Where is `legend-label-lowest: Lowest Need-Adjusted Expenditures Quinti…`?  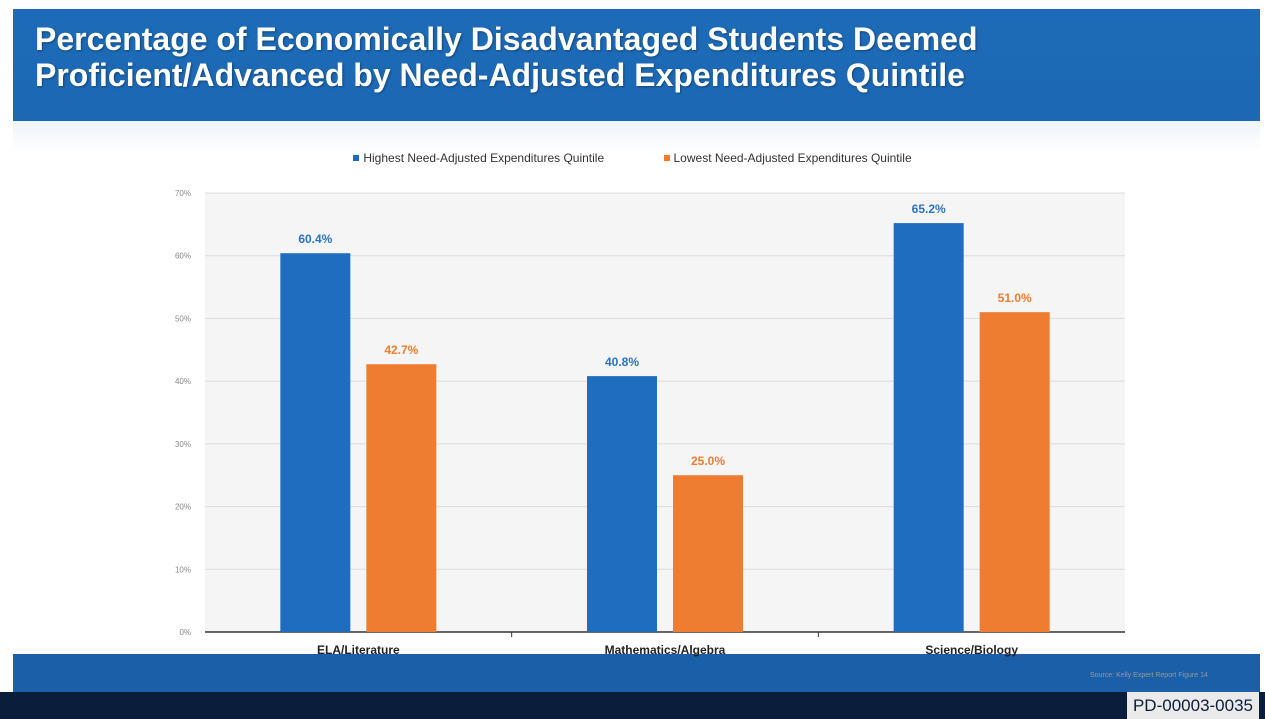 legend-label-lowest: Lowest Need-Adjusted Expenditures Quinti… is located at coordinates (792, 158).